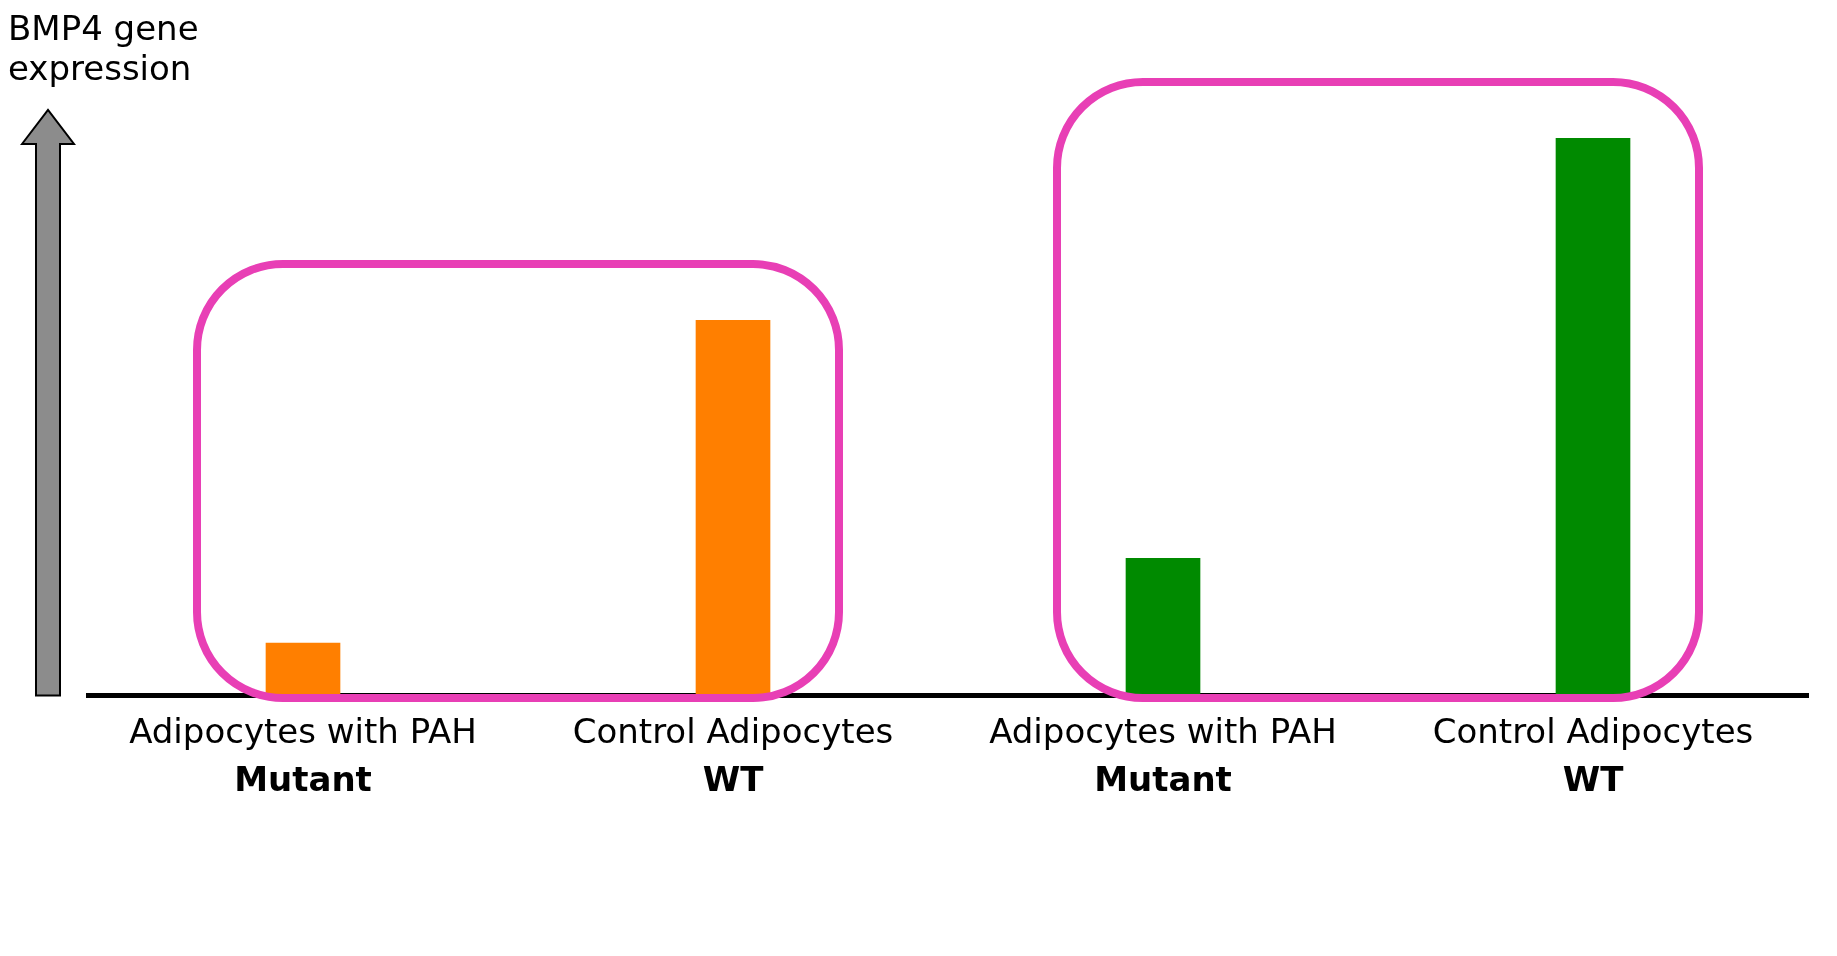 The image size is (1837, 956). Describe the element at coordinates (104, 48) in the screenshot. I see `y-axis-title: BMP4 gene expression` at that location.